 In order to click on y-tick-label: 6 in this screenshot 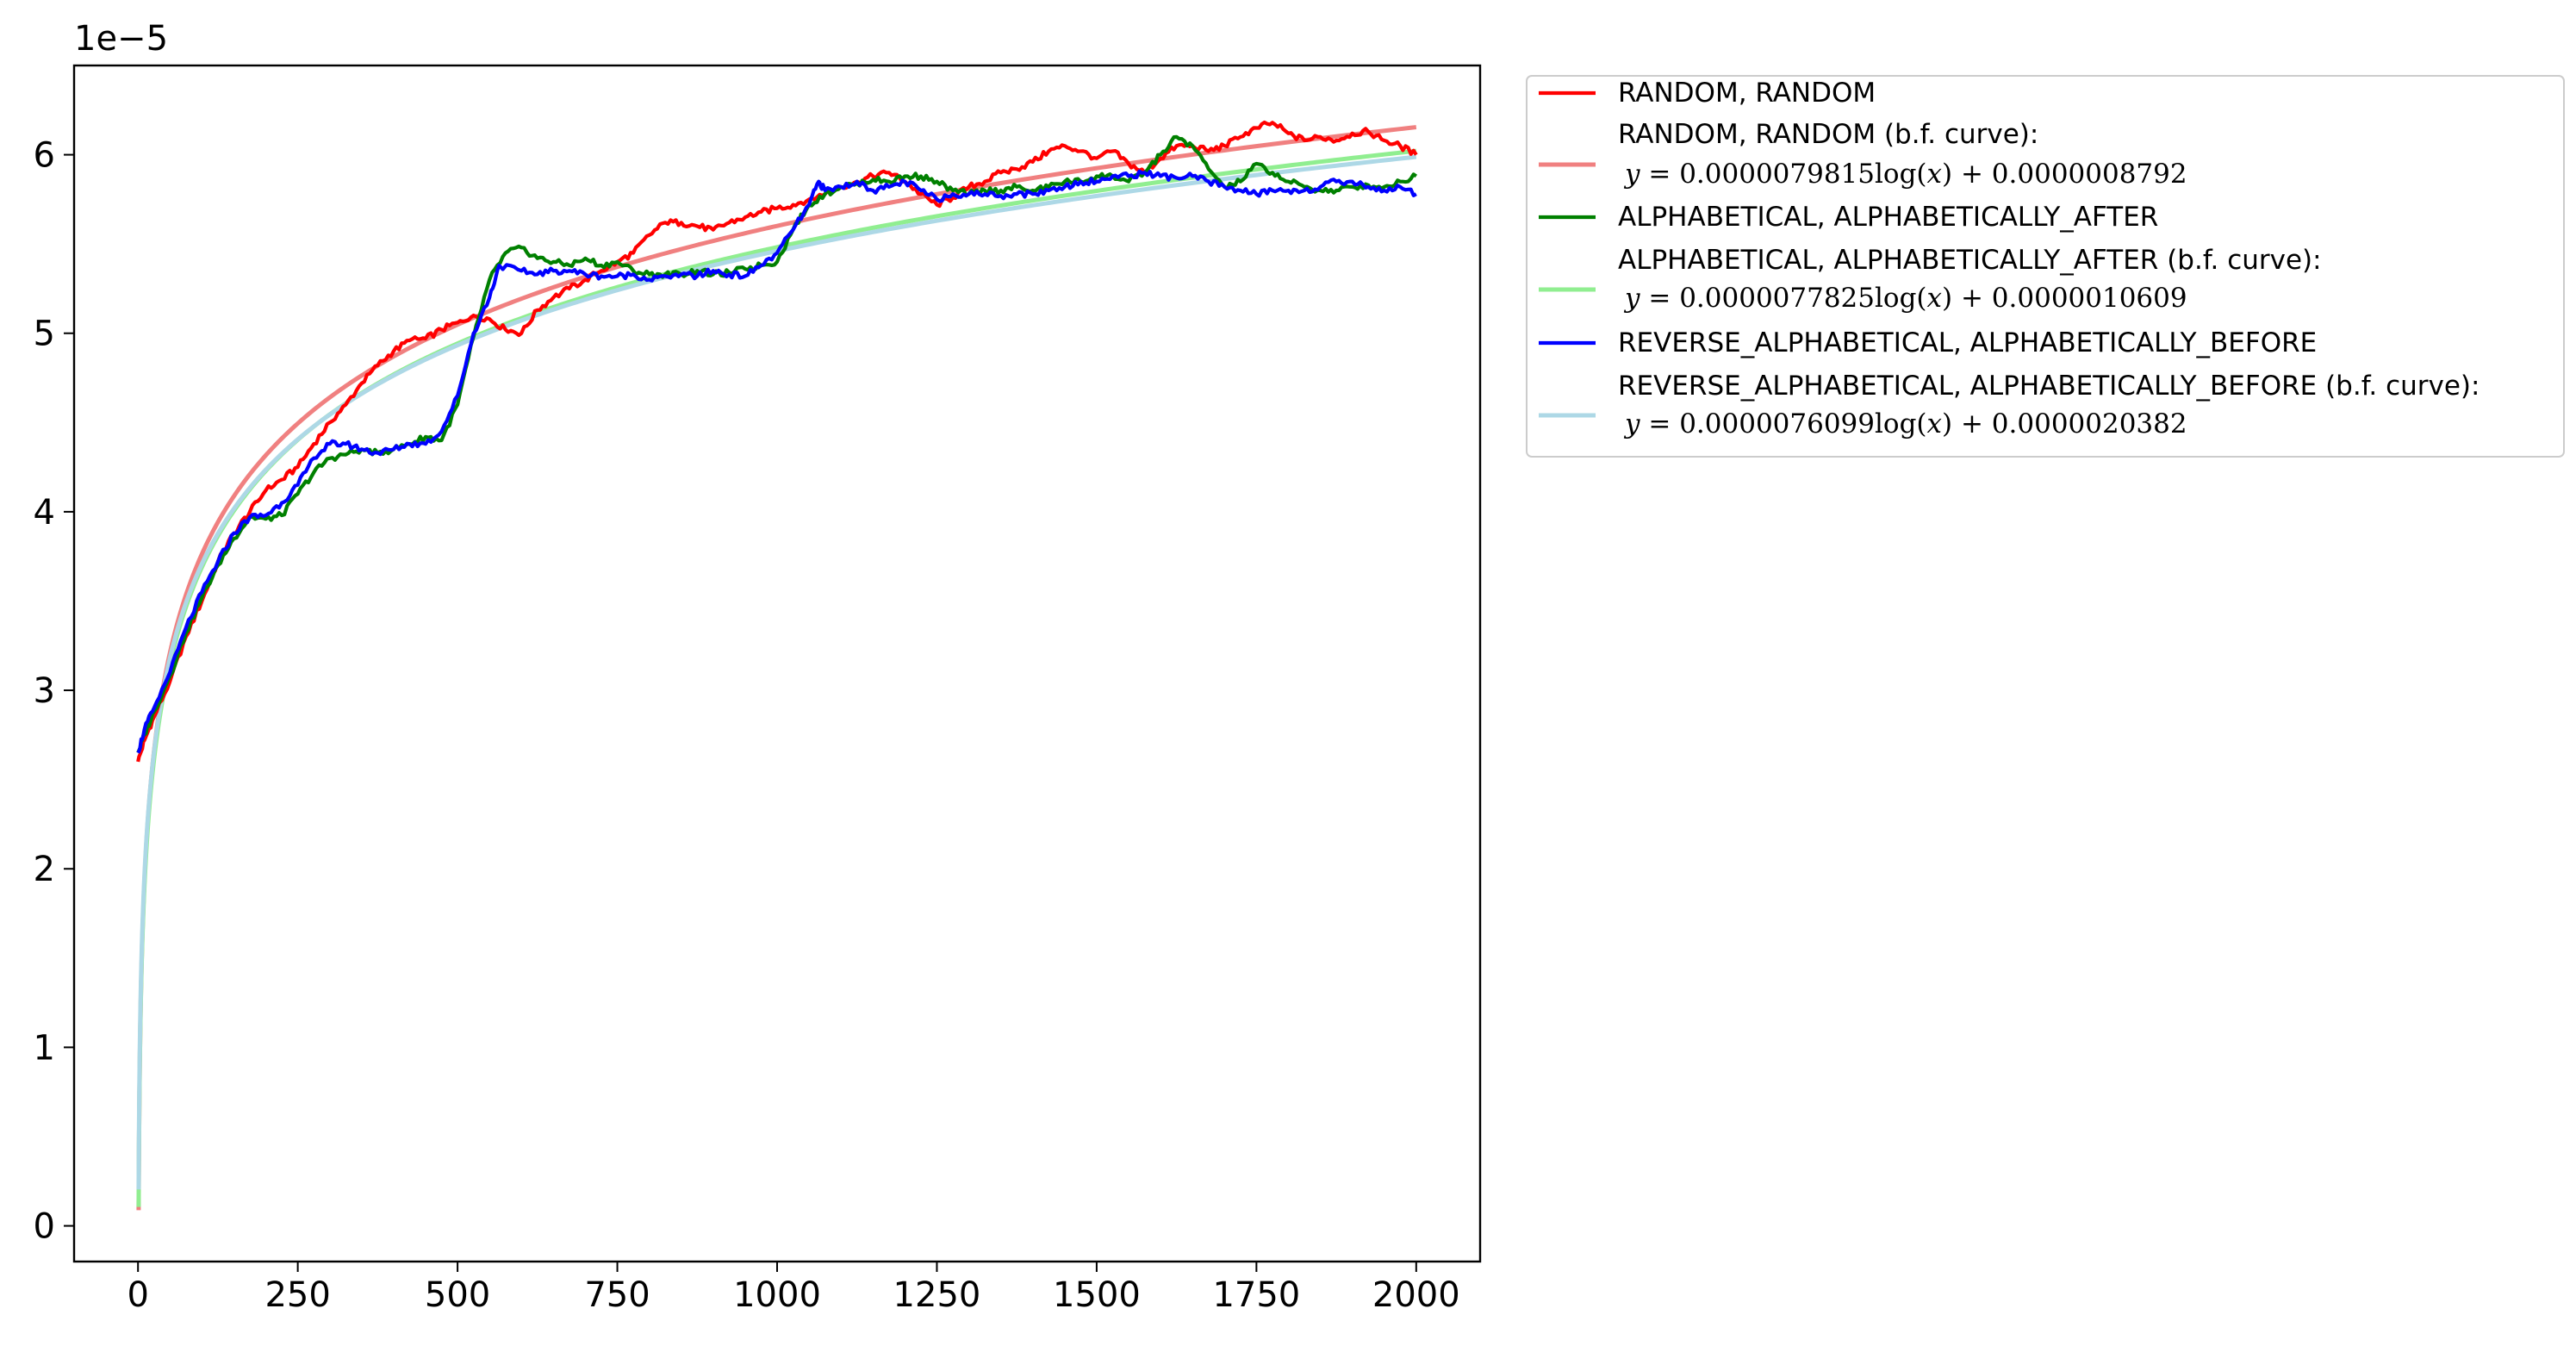, I will do `click(44, 156)`.